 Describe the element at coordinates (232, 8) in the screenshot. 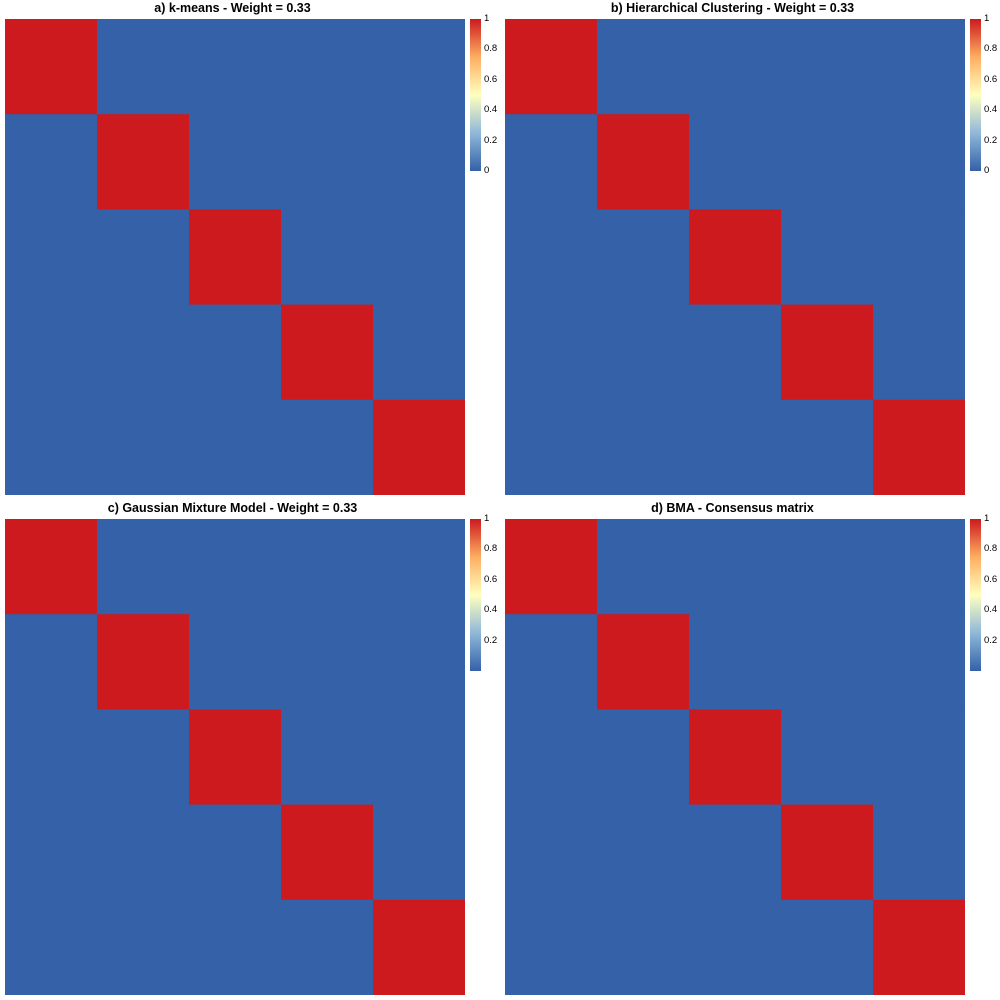

I see `chart-title: a) k-means - Weight = 0.33` at that location.